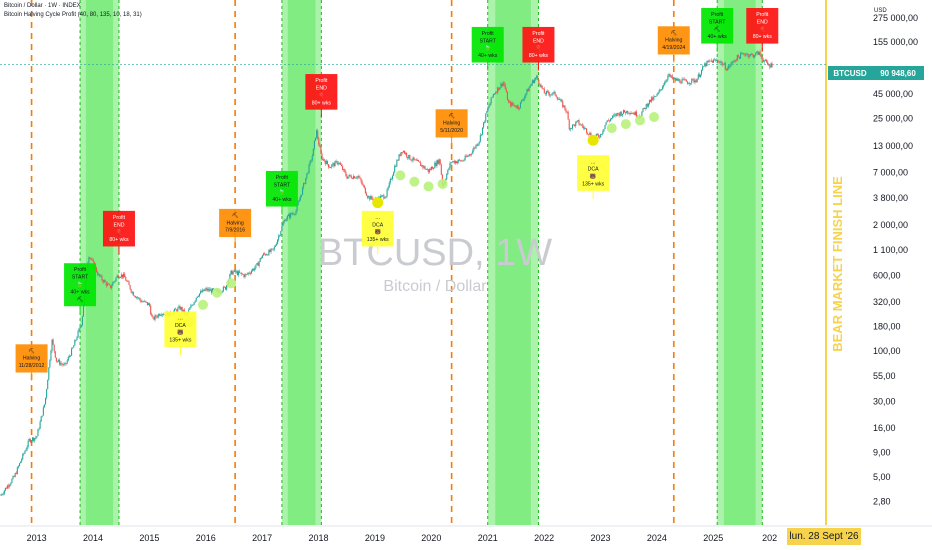  Describe the element at coordinates (80, 270) in the screenshot. I see `profit-start-label-0: Profit` at that location.